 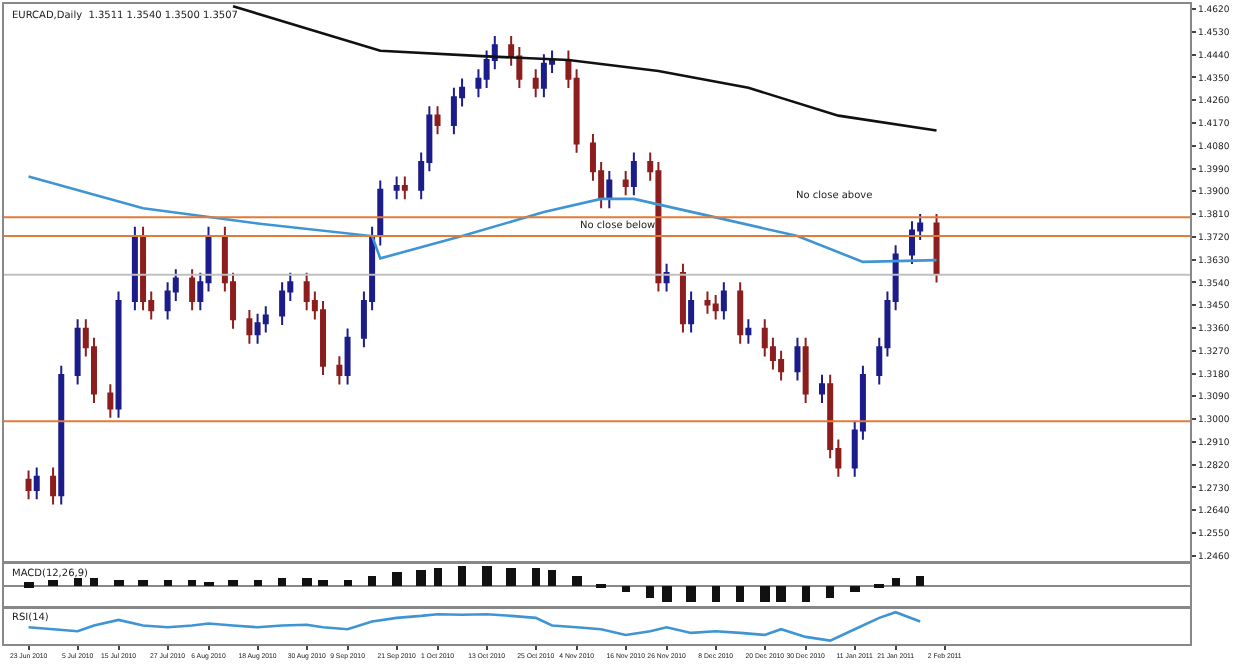 I want to click on line-series, so click(x=482, y=219).